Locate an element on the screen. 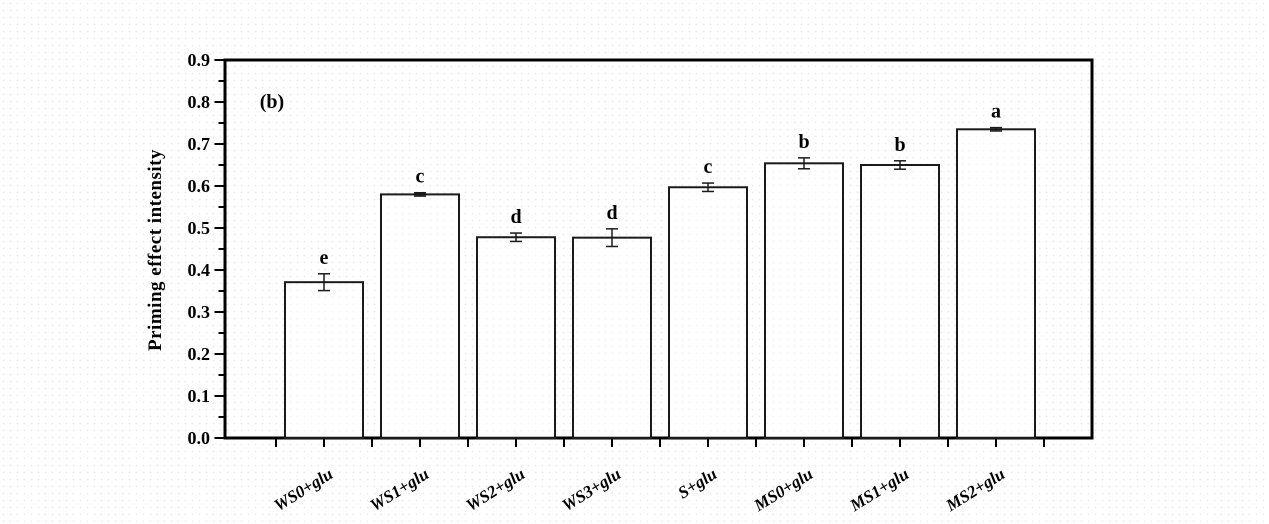  y-tick-label: 0.4 is located at coordinates (199, 270).